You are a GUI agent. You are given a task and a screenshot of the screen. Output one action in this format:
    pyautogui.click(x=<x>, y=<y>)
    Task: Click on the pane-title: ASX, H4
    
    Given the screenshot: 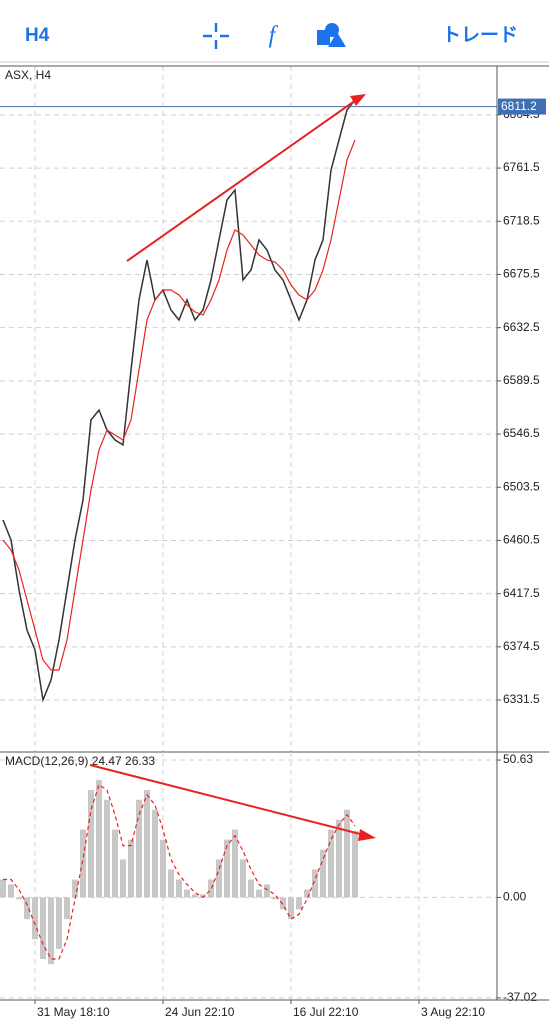 What is the action you would take?
    pyautogui.click(x=28, y=75)
    